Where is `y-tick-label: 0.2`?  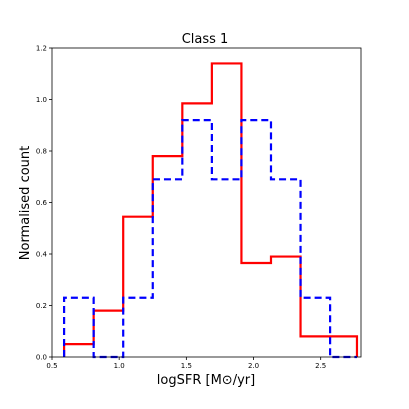 y-tick-label: 0.2 is located at coordinates (41, 306).